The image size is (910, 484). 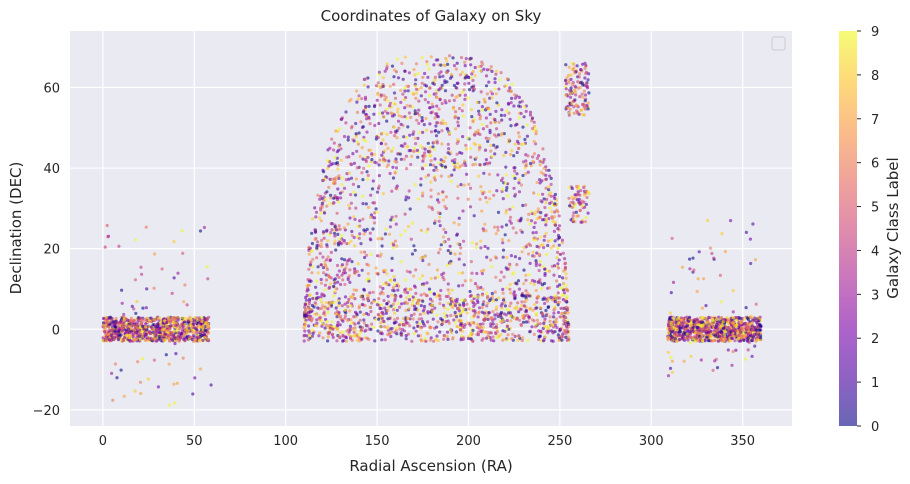 What do you see at coordinates (194, 441) in the screenshot?
I see `x-tick-label: 50` at bounding box center [194, 441].